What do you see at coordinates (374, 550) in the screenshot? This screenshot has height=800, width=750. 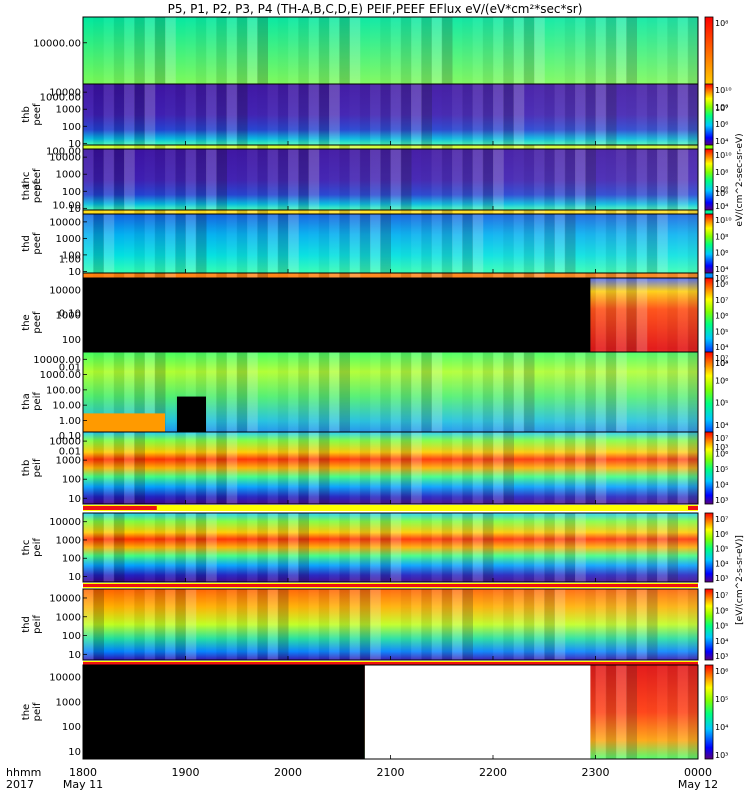 I see `panel-thc-peif: 10⁷ 10⁶ 10⁵ 10⁴ 10³ 10000 1000 100 10 thc peif` at bounding box center [374, 550].